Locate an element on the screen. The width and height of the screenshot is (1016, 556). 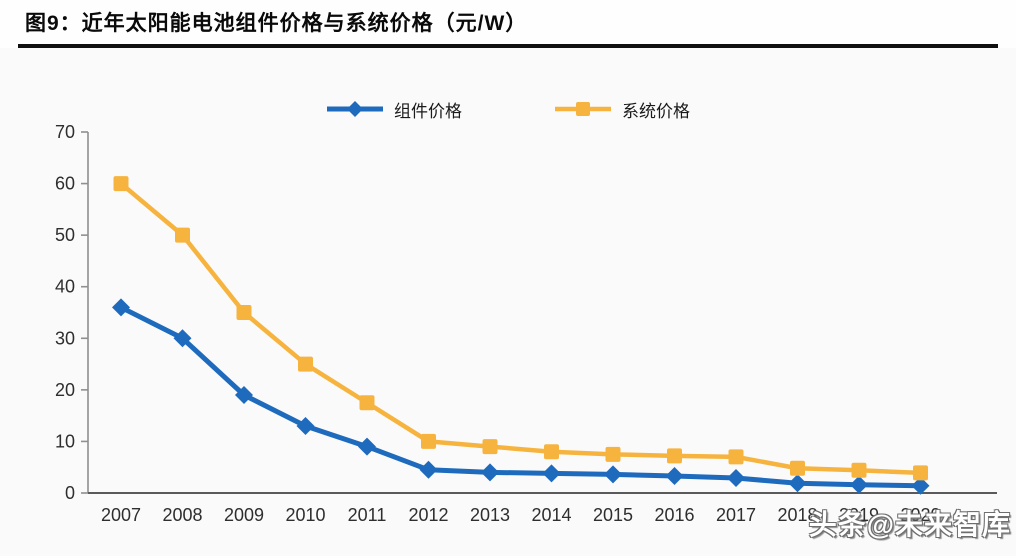
svg-text: 2010 is located at coordinates (305, 515).